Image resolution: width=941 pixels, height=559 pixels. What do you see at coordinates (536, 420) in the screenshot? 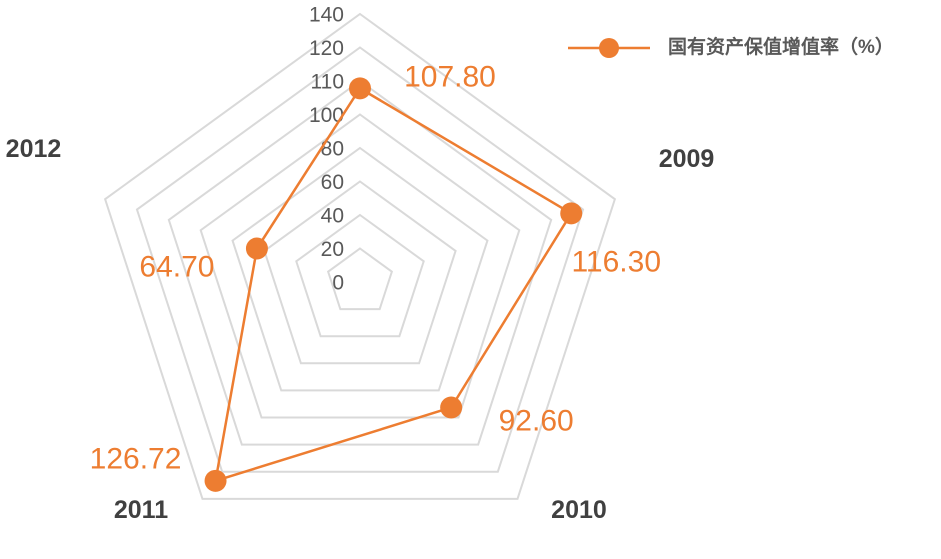
I see `data-label: 92.60` at bounding box center [536, 420].